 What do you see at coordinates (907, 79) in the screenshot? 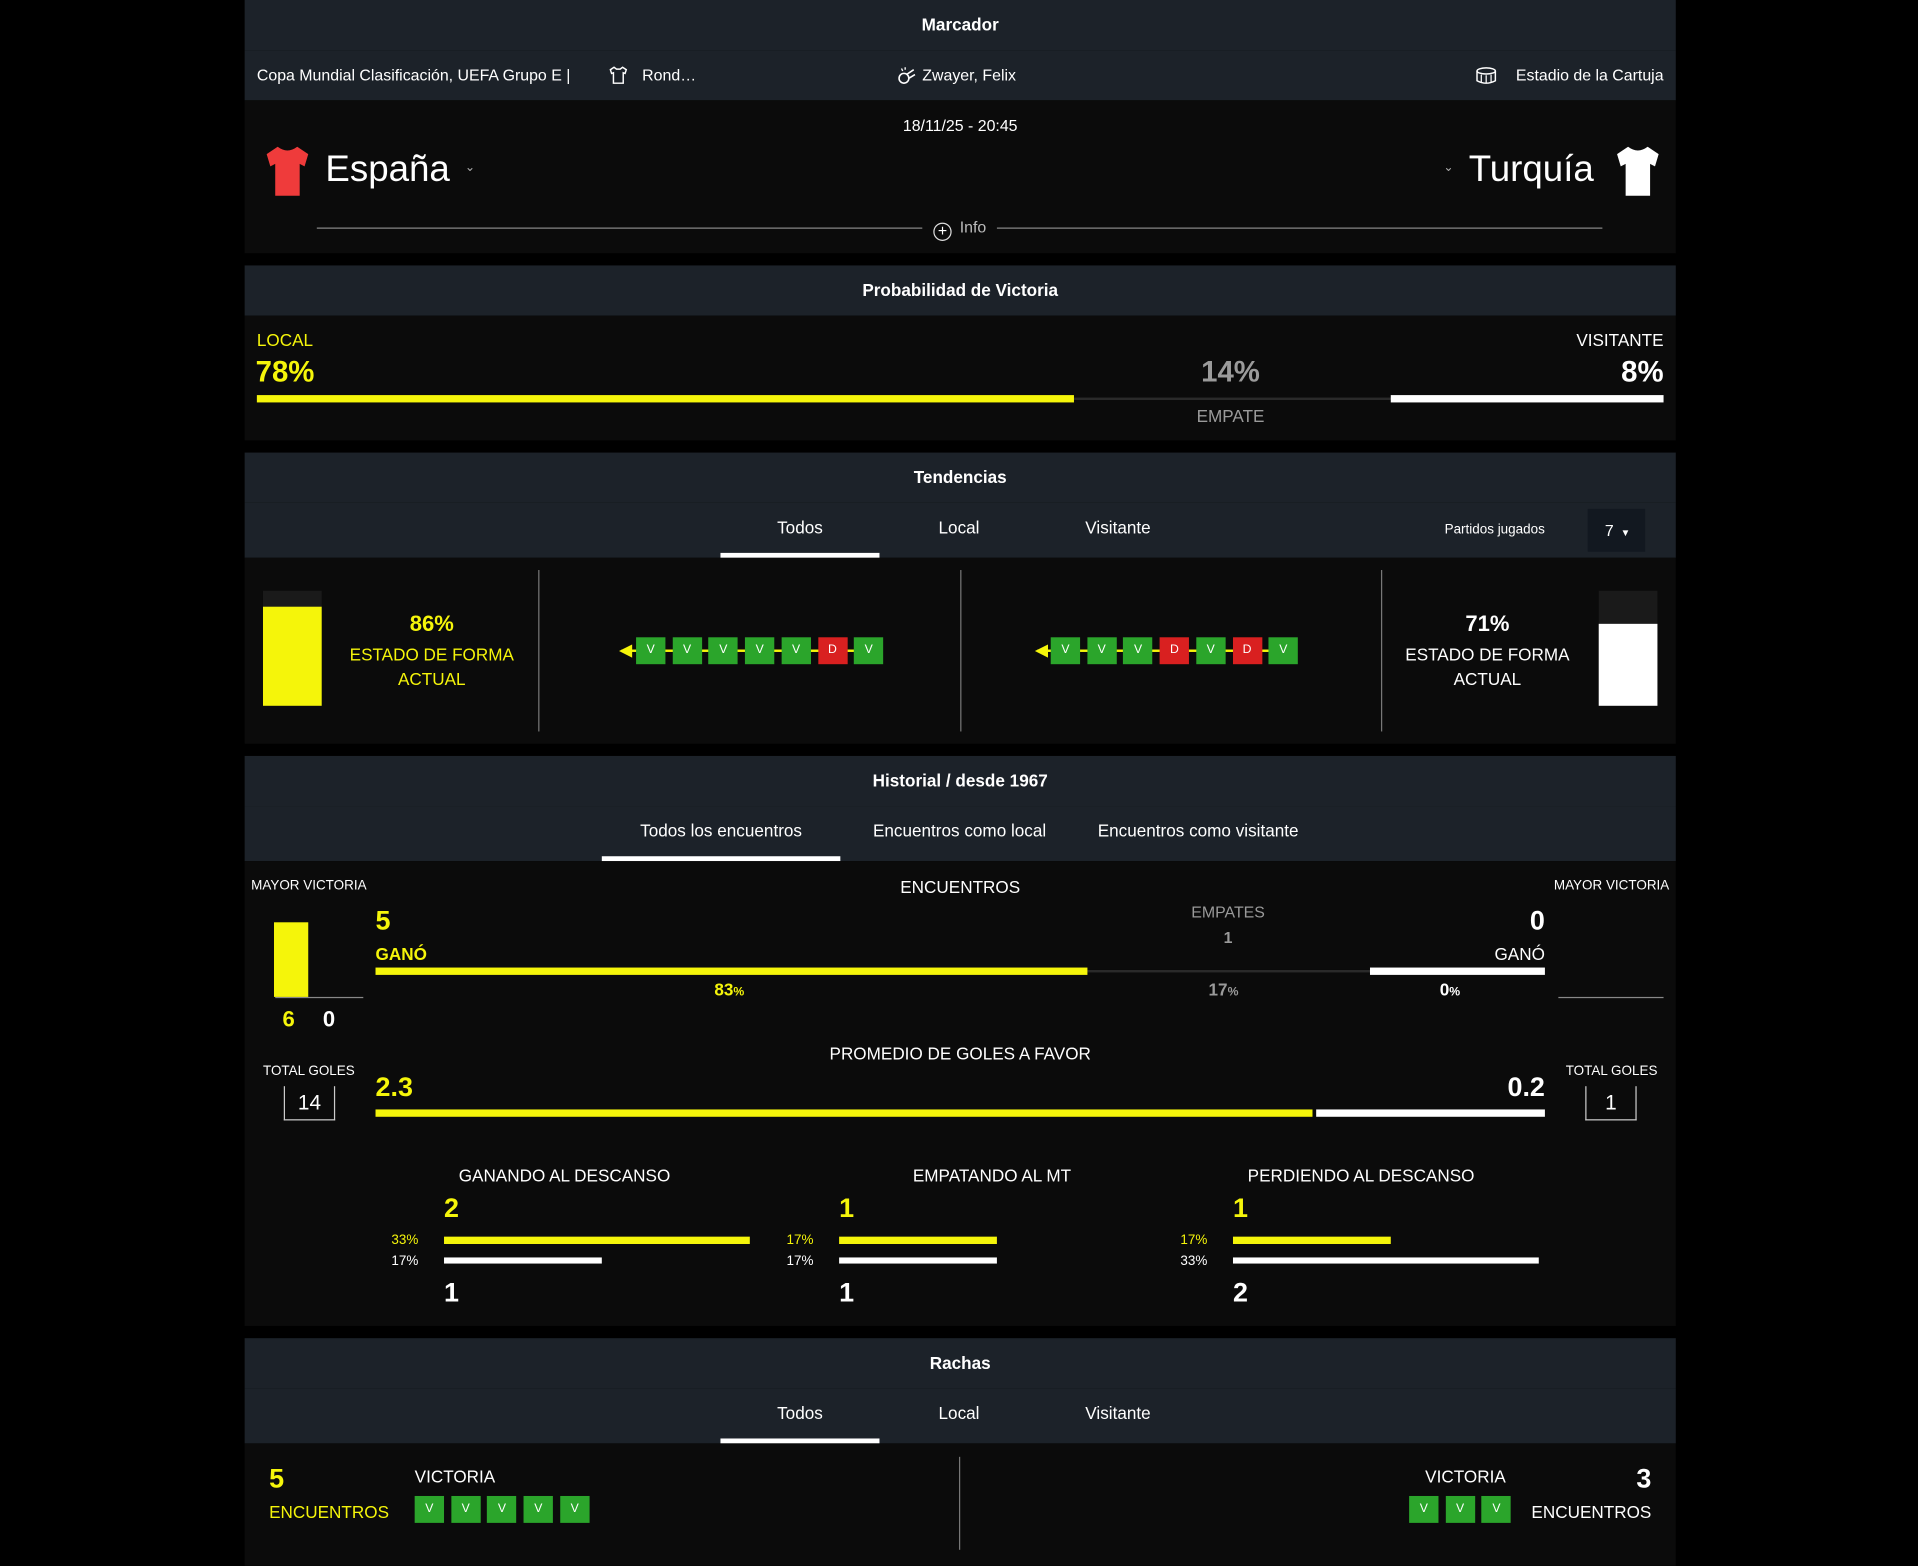
I see `whistle-icon` at bounding box center [907, 79].